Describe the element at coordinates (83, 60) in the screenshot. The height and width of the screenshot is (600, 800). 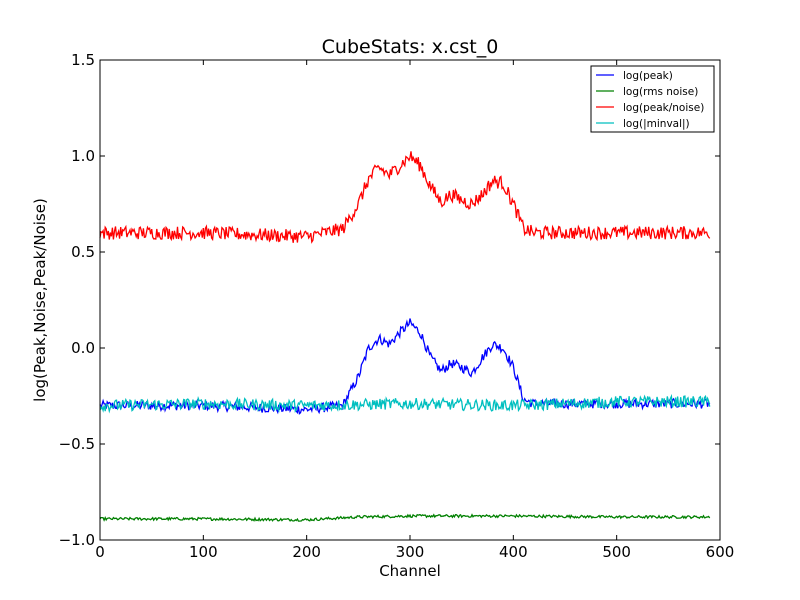
I see `y-tick-label: 1.5` at that location.